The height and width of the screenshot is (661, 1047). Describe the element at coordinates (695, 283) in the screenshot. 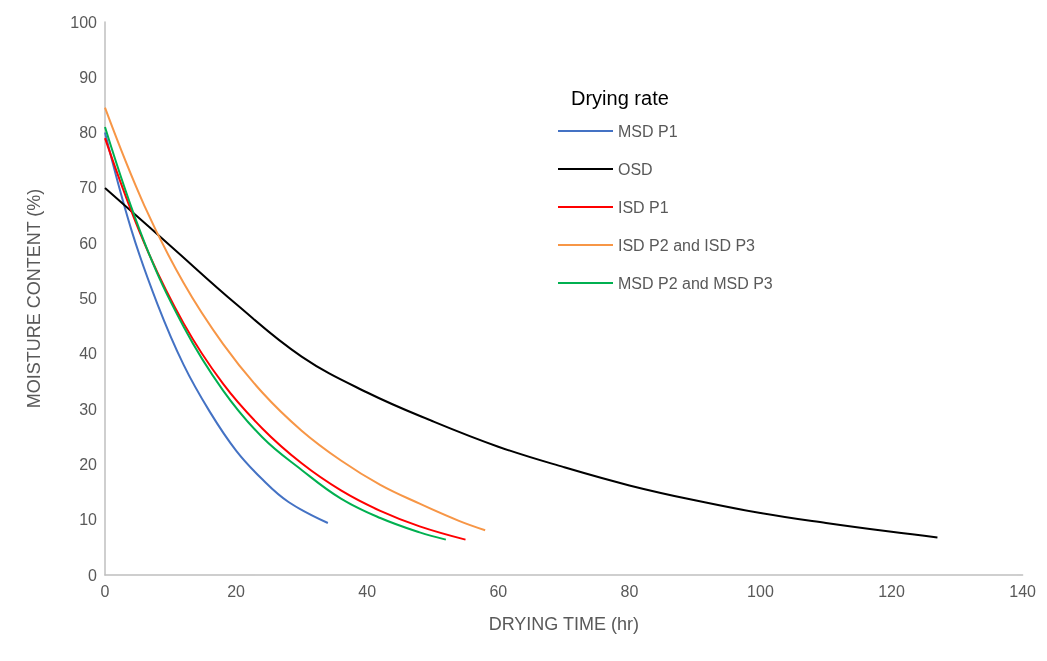

I see `legend-label: MSD P2 and MSD P3` at that location.